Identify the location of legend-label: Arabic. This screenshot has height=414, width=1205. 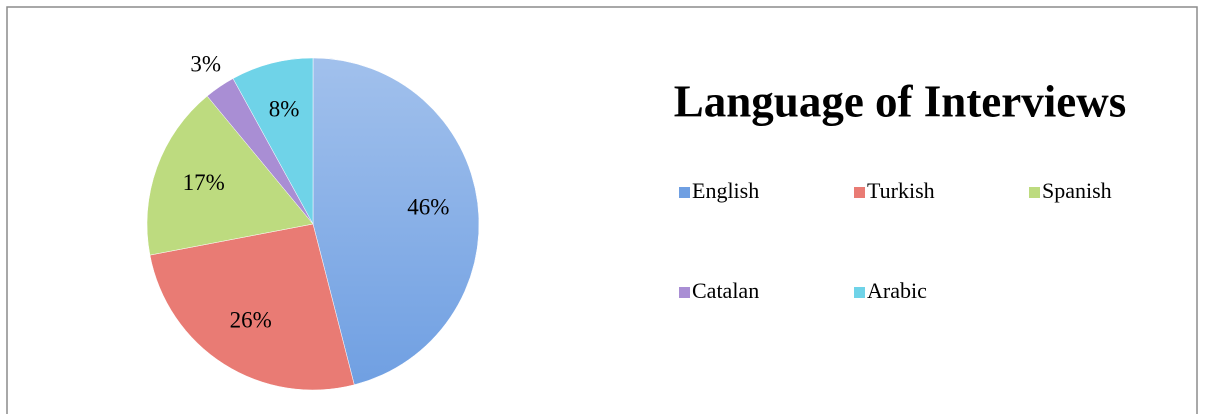
(897, 290).